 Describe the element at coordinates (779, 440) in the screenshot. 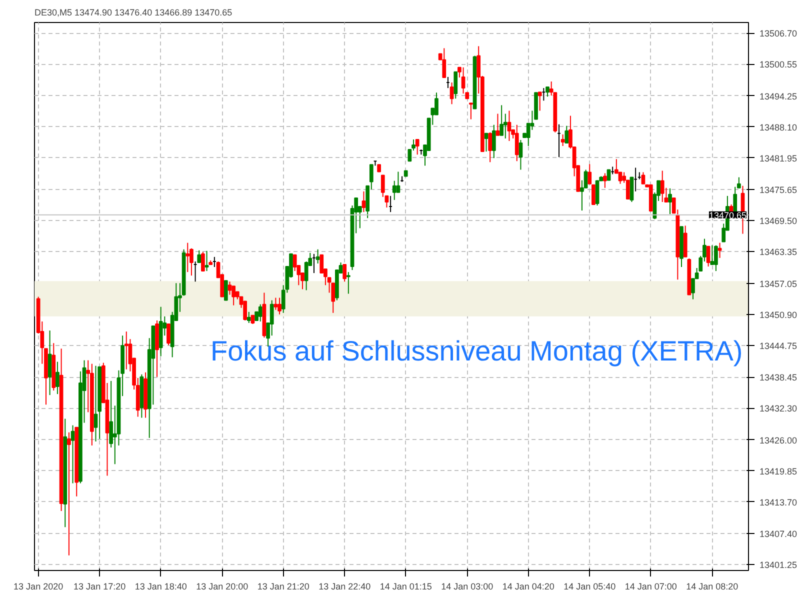

I see `y-tick-label: 13426.00` at that location.